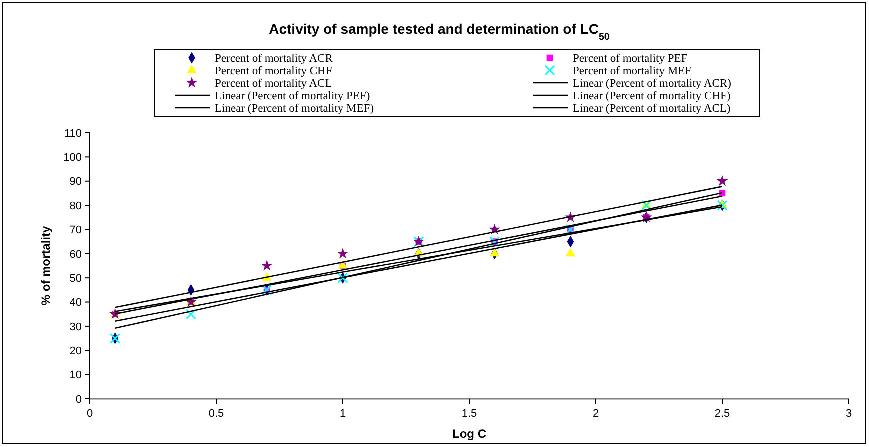 Image resolution: width=869 pixels, height=447 pixels. I want to click on y-axis-title: % of mortality, so click(46, 266).